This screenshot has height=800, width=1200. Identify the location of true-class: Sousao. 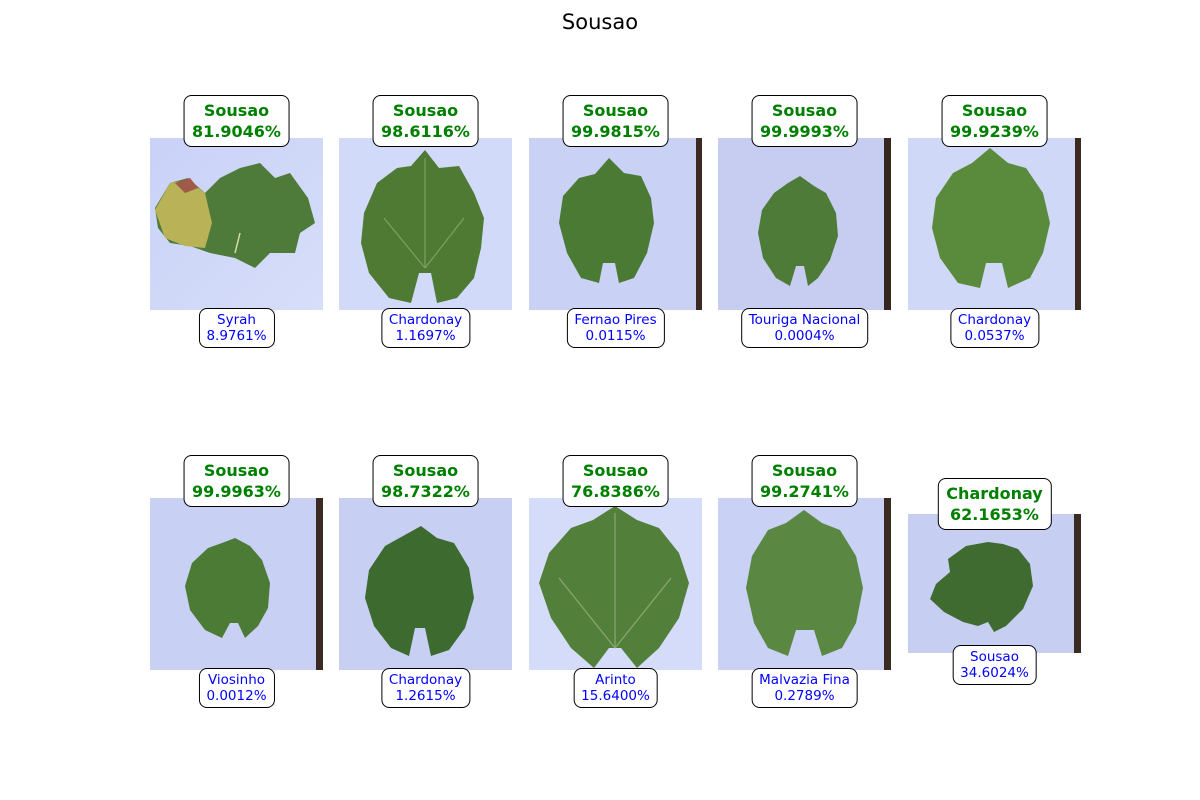
(994, 657).